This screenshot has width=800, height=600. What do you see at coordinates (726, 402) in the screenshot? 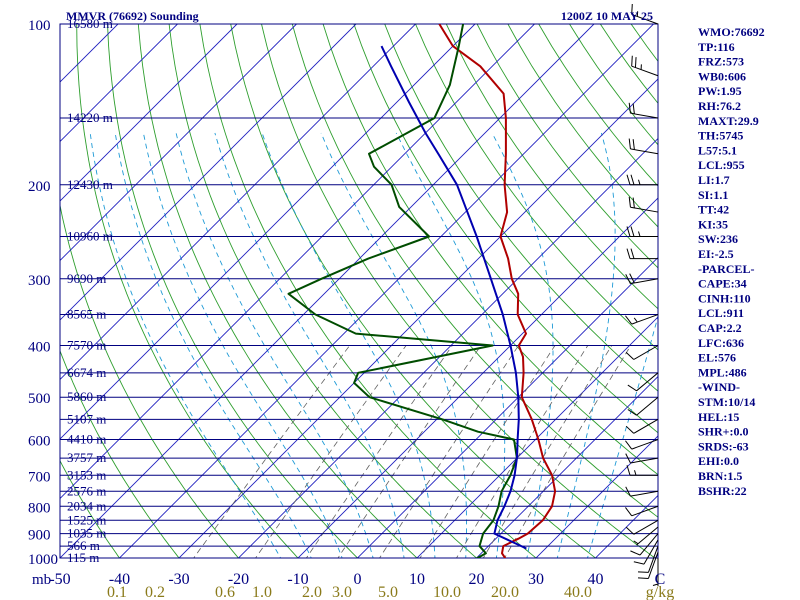
I see `index-line: STM:10/14` at bounding box center [726, 402].